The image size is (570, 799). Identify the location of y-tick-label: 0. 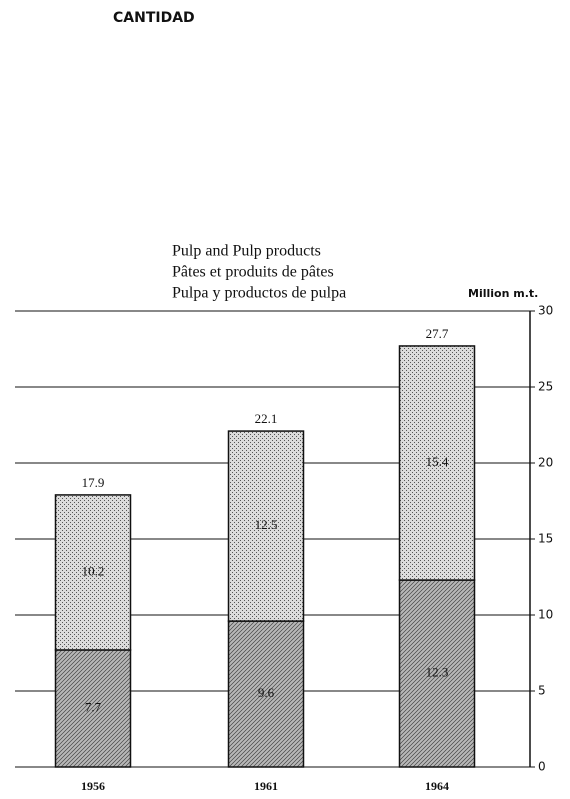
(542, 767).